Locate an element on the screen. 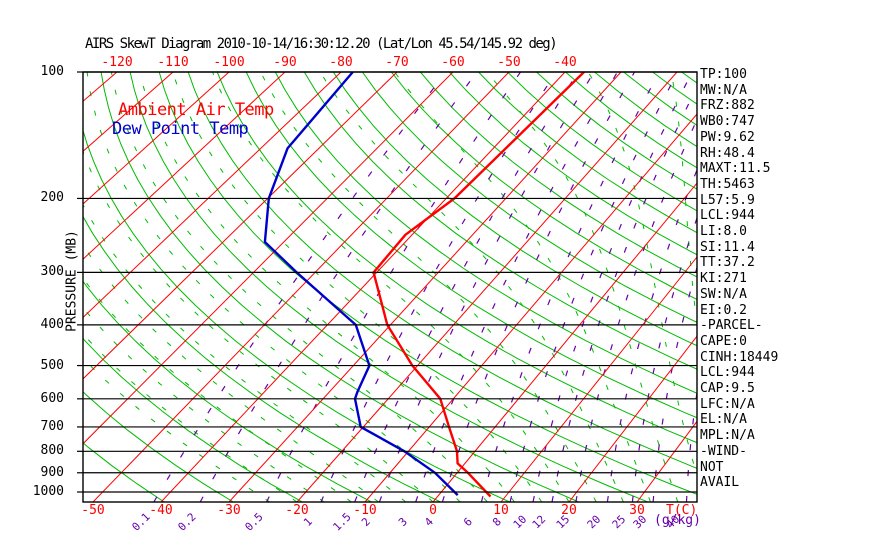 The image size is (870, 560). bottom-isotherm-label-30: 30 is located at coordinates (637, 510).